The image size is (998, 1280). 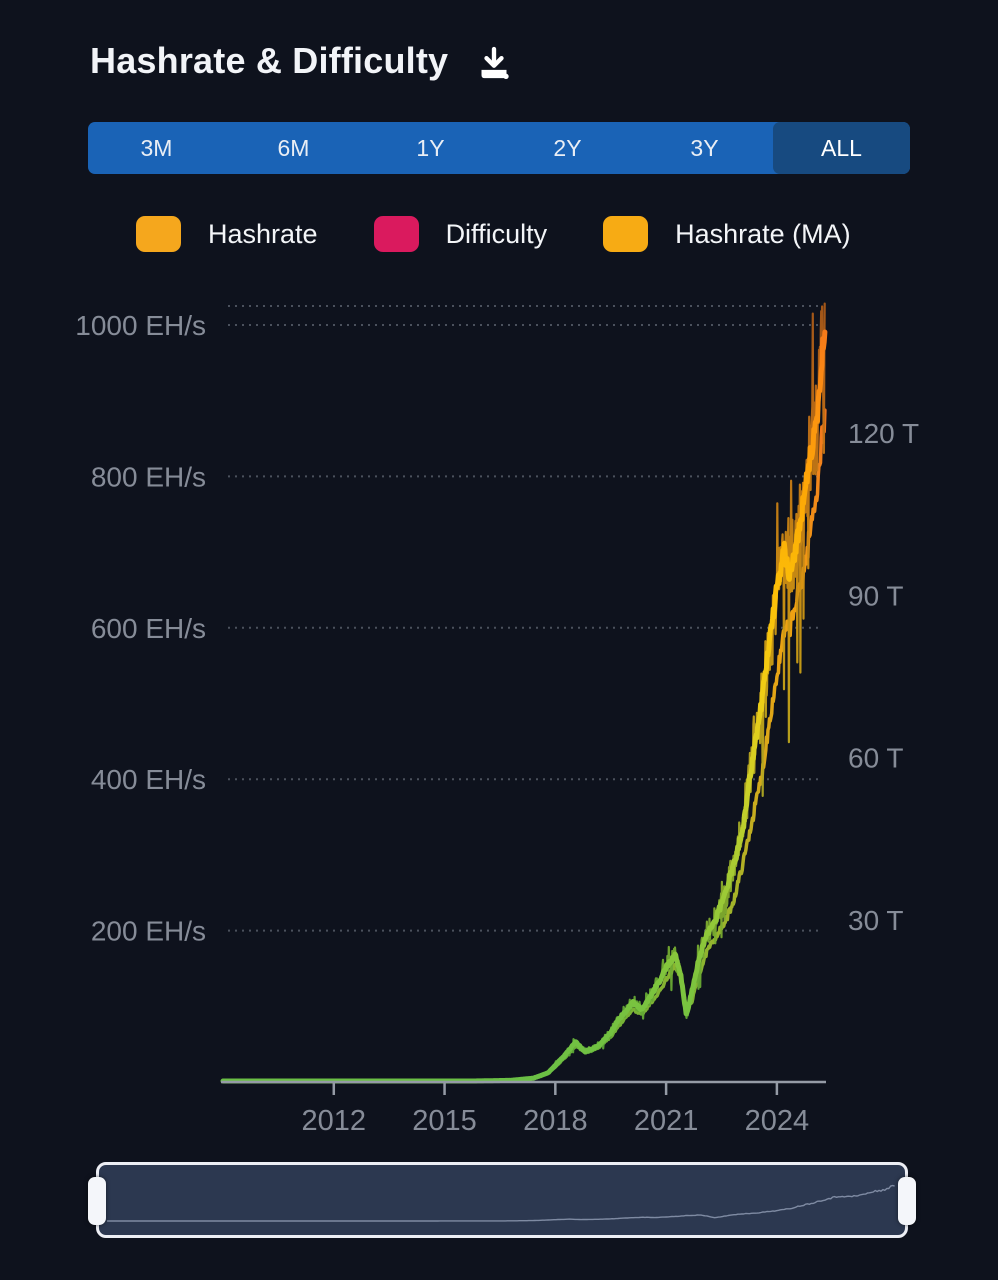 What do you see at coordinates (883, 433) in the screenshot?
I see `right-axis-tick-label: 120 T` at bounding box center [883, 433].